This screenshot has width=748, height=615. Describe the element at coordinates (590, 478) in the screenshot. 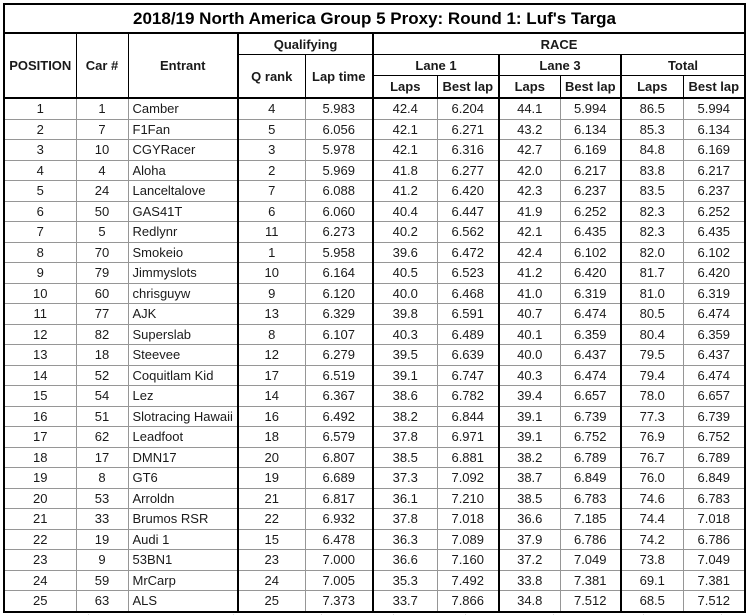

I see `cell-lane3-best-lap: 6.849` at that location.